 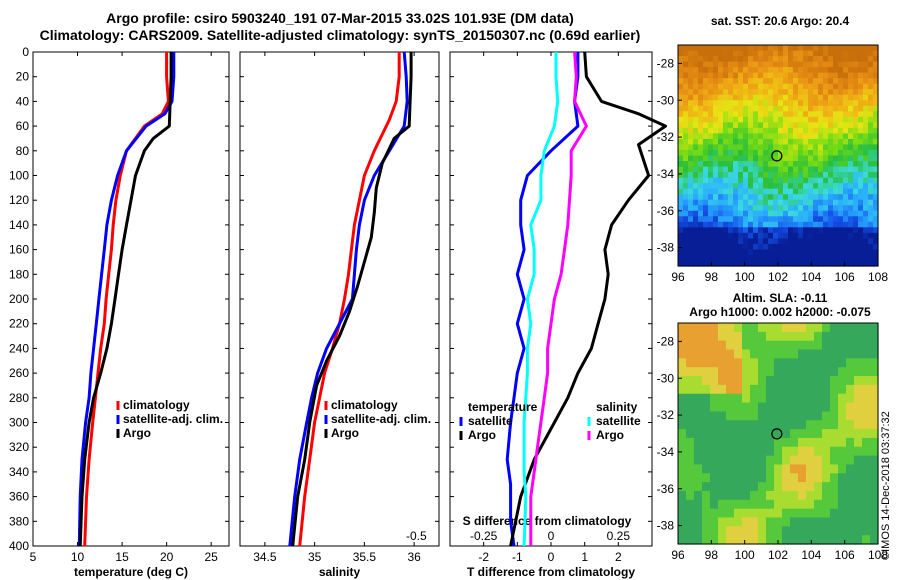 What do you see at coordinates (19, 521) in the screenshot?
I see `temperature-ytick-label: 380` at bounding box center [19, 521].